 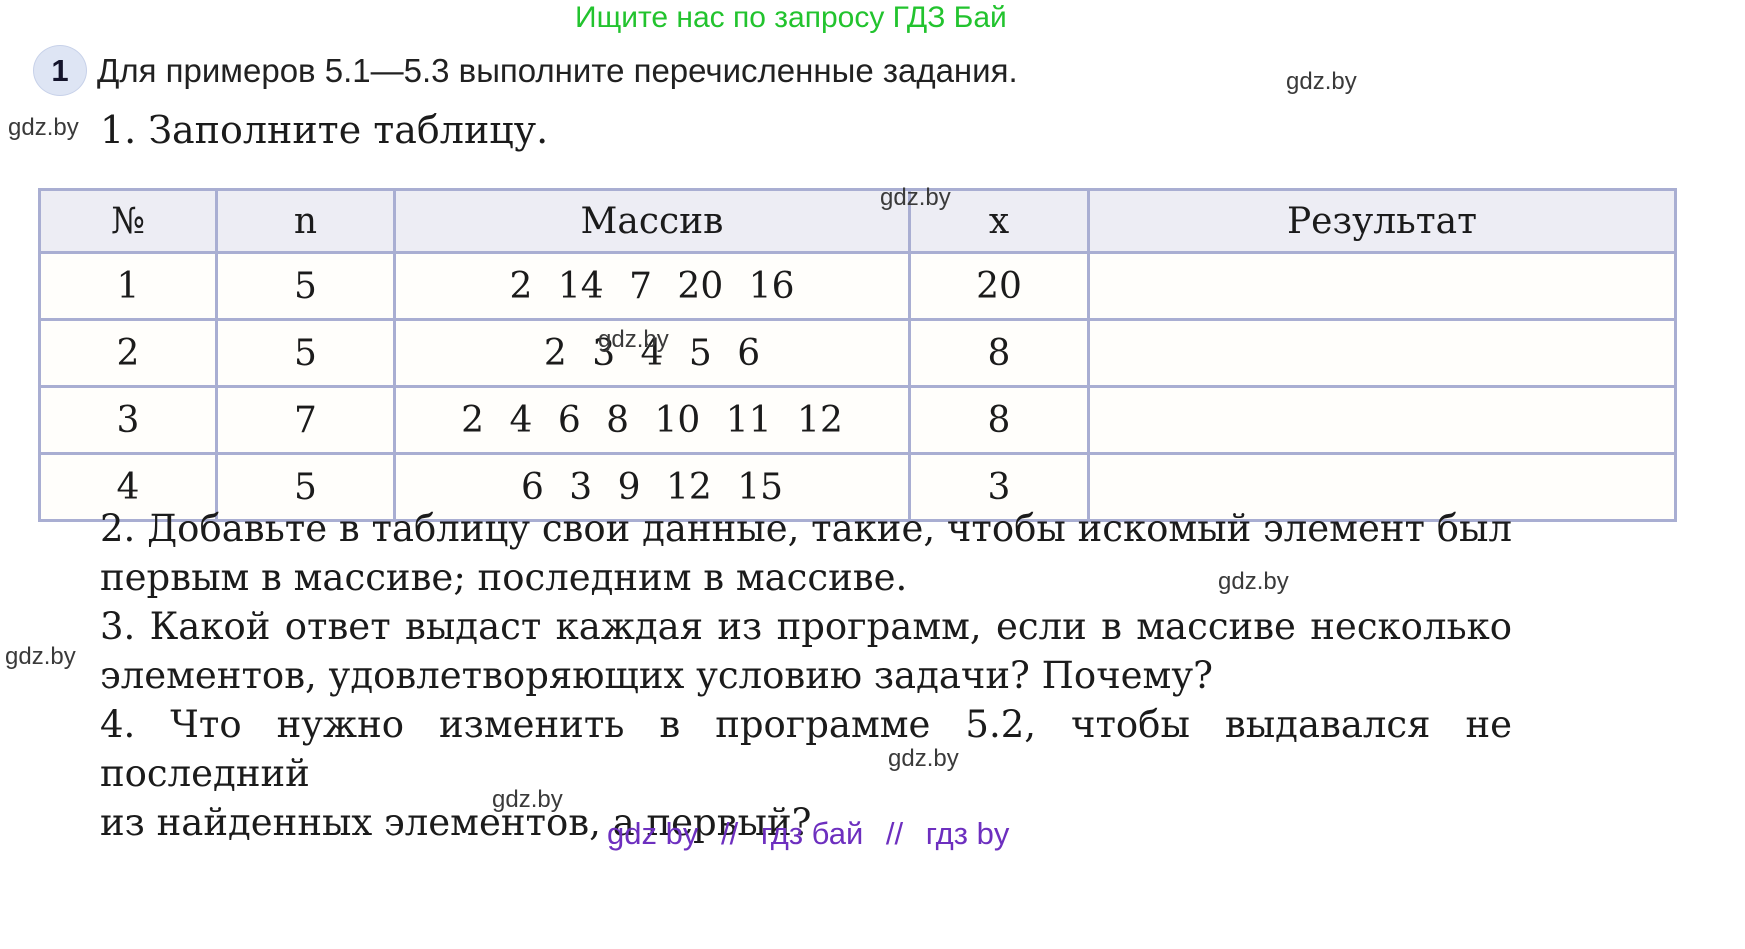 I want to click on subtask-4-line-2: из найденных элементов, а первый?, so click(x=456, y=822).